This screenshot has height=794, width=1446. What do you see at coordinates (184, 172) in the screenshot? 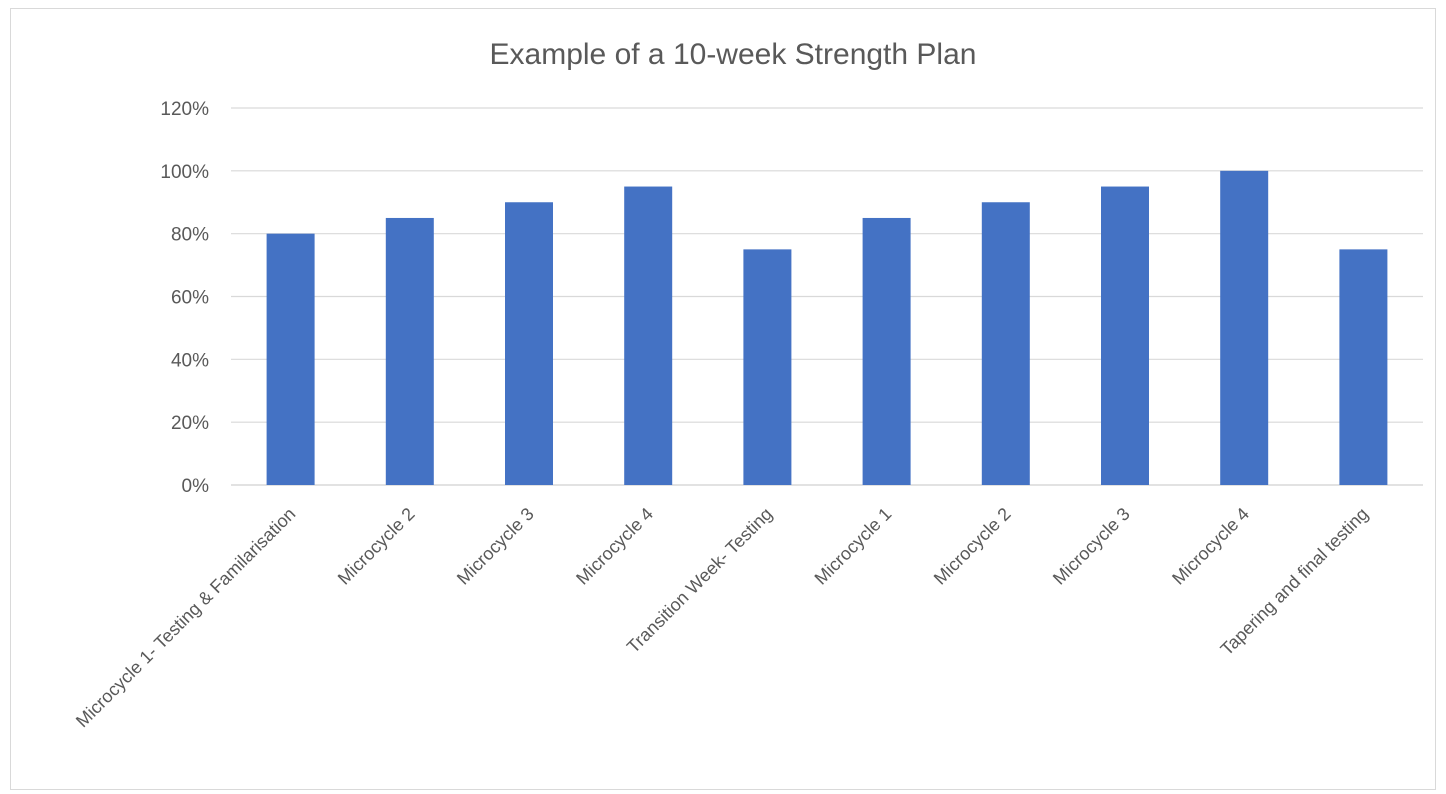
I see `y-tick-label: 100%` at bounding box center [184, 172].